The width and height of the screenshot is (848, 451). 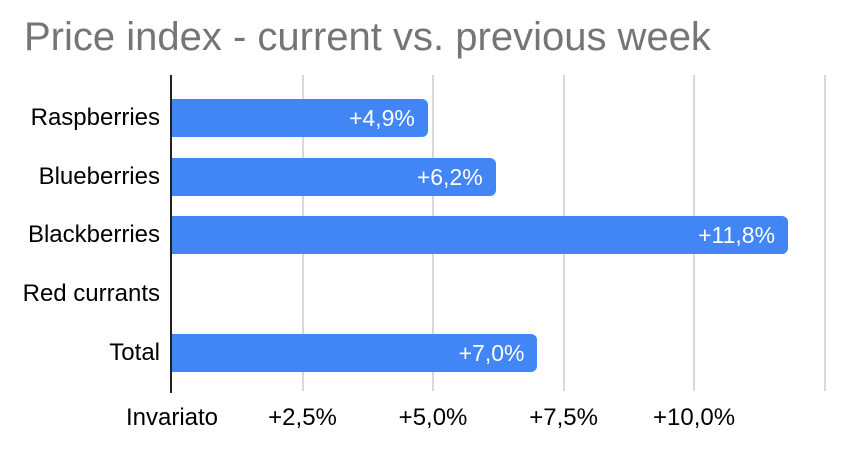 What do you see at coordinates (355, 353) in the screenshot?
I see `bar: +7,0%` at bounding box center [355, 353].